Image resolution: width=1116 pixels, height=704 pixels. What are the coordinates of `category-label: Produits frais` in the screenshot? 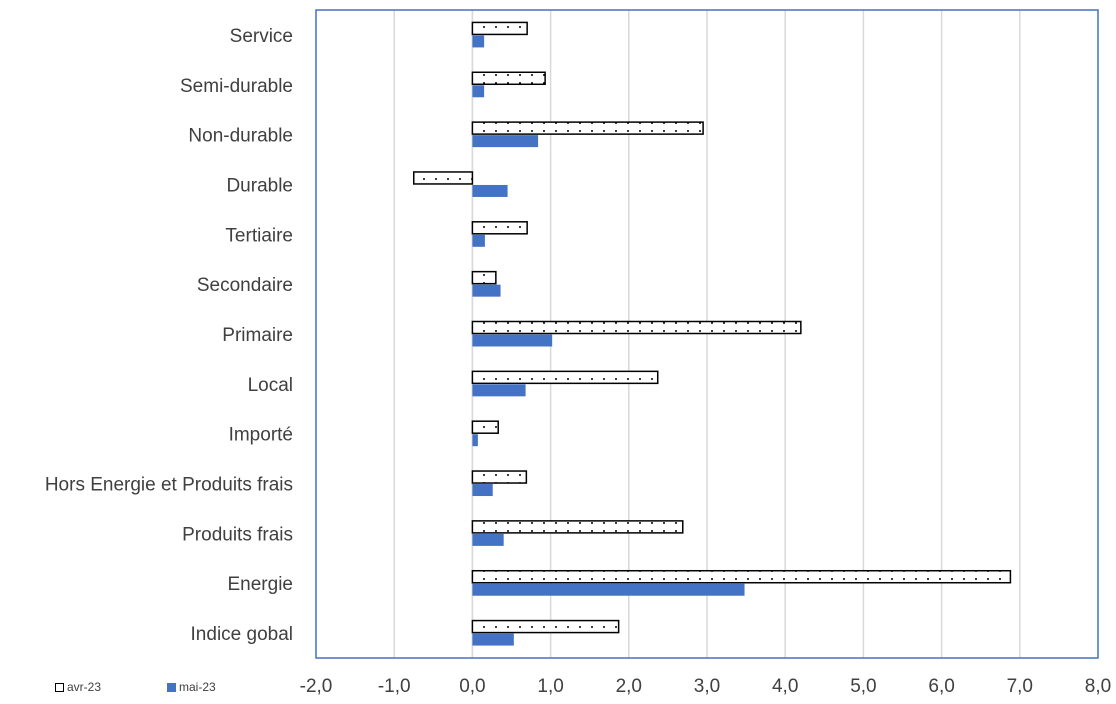 It's located at (237, 534).